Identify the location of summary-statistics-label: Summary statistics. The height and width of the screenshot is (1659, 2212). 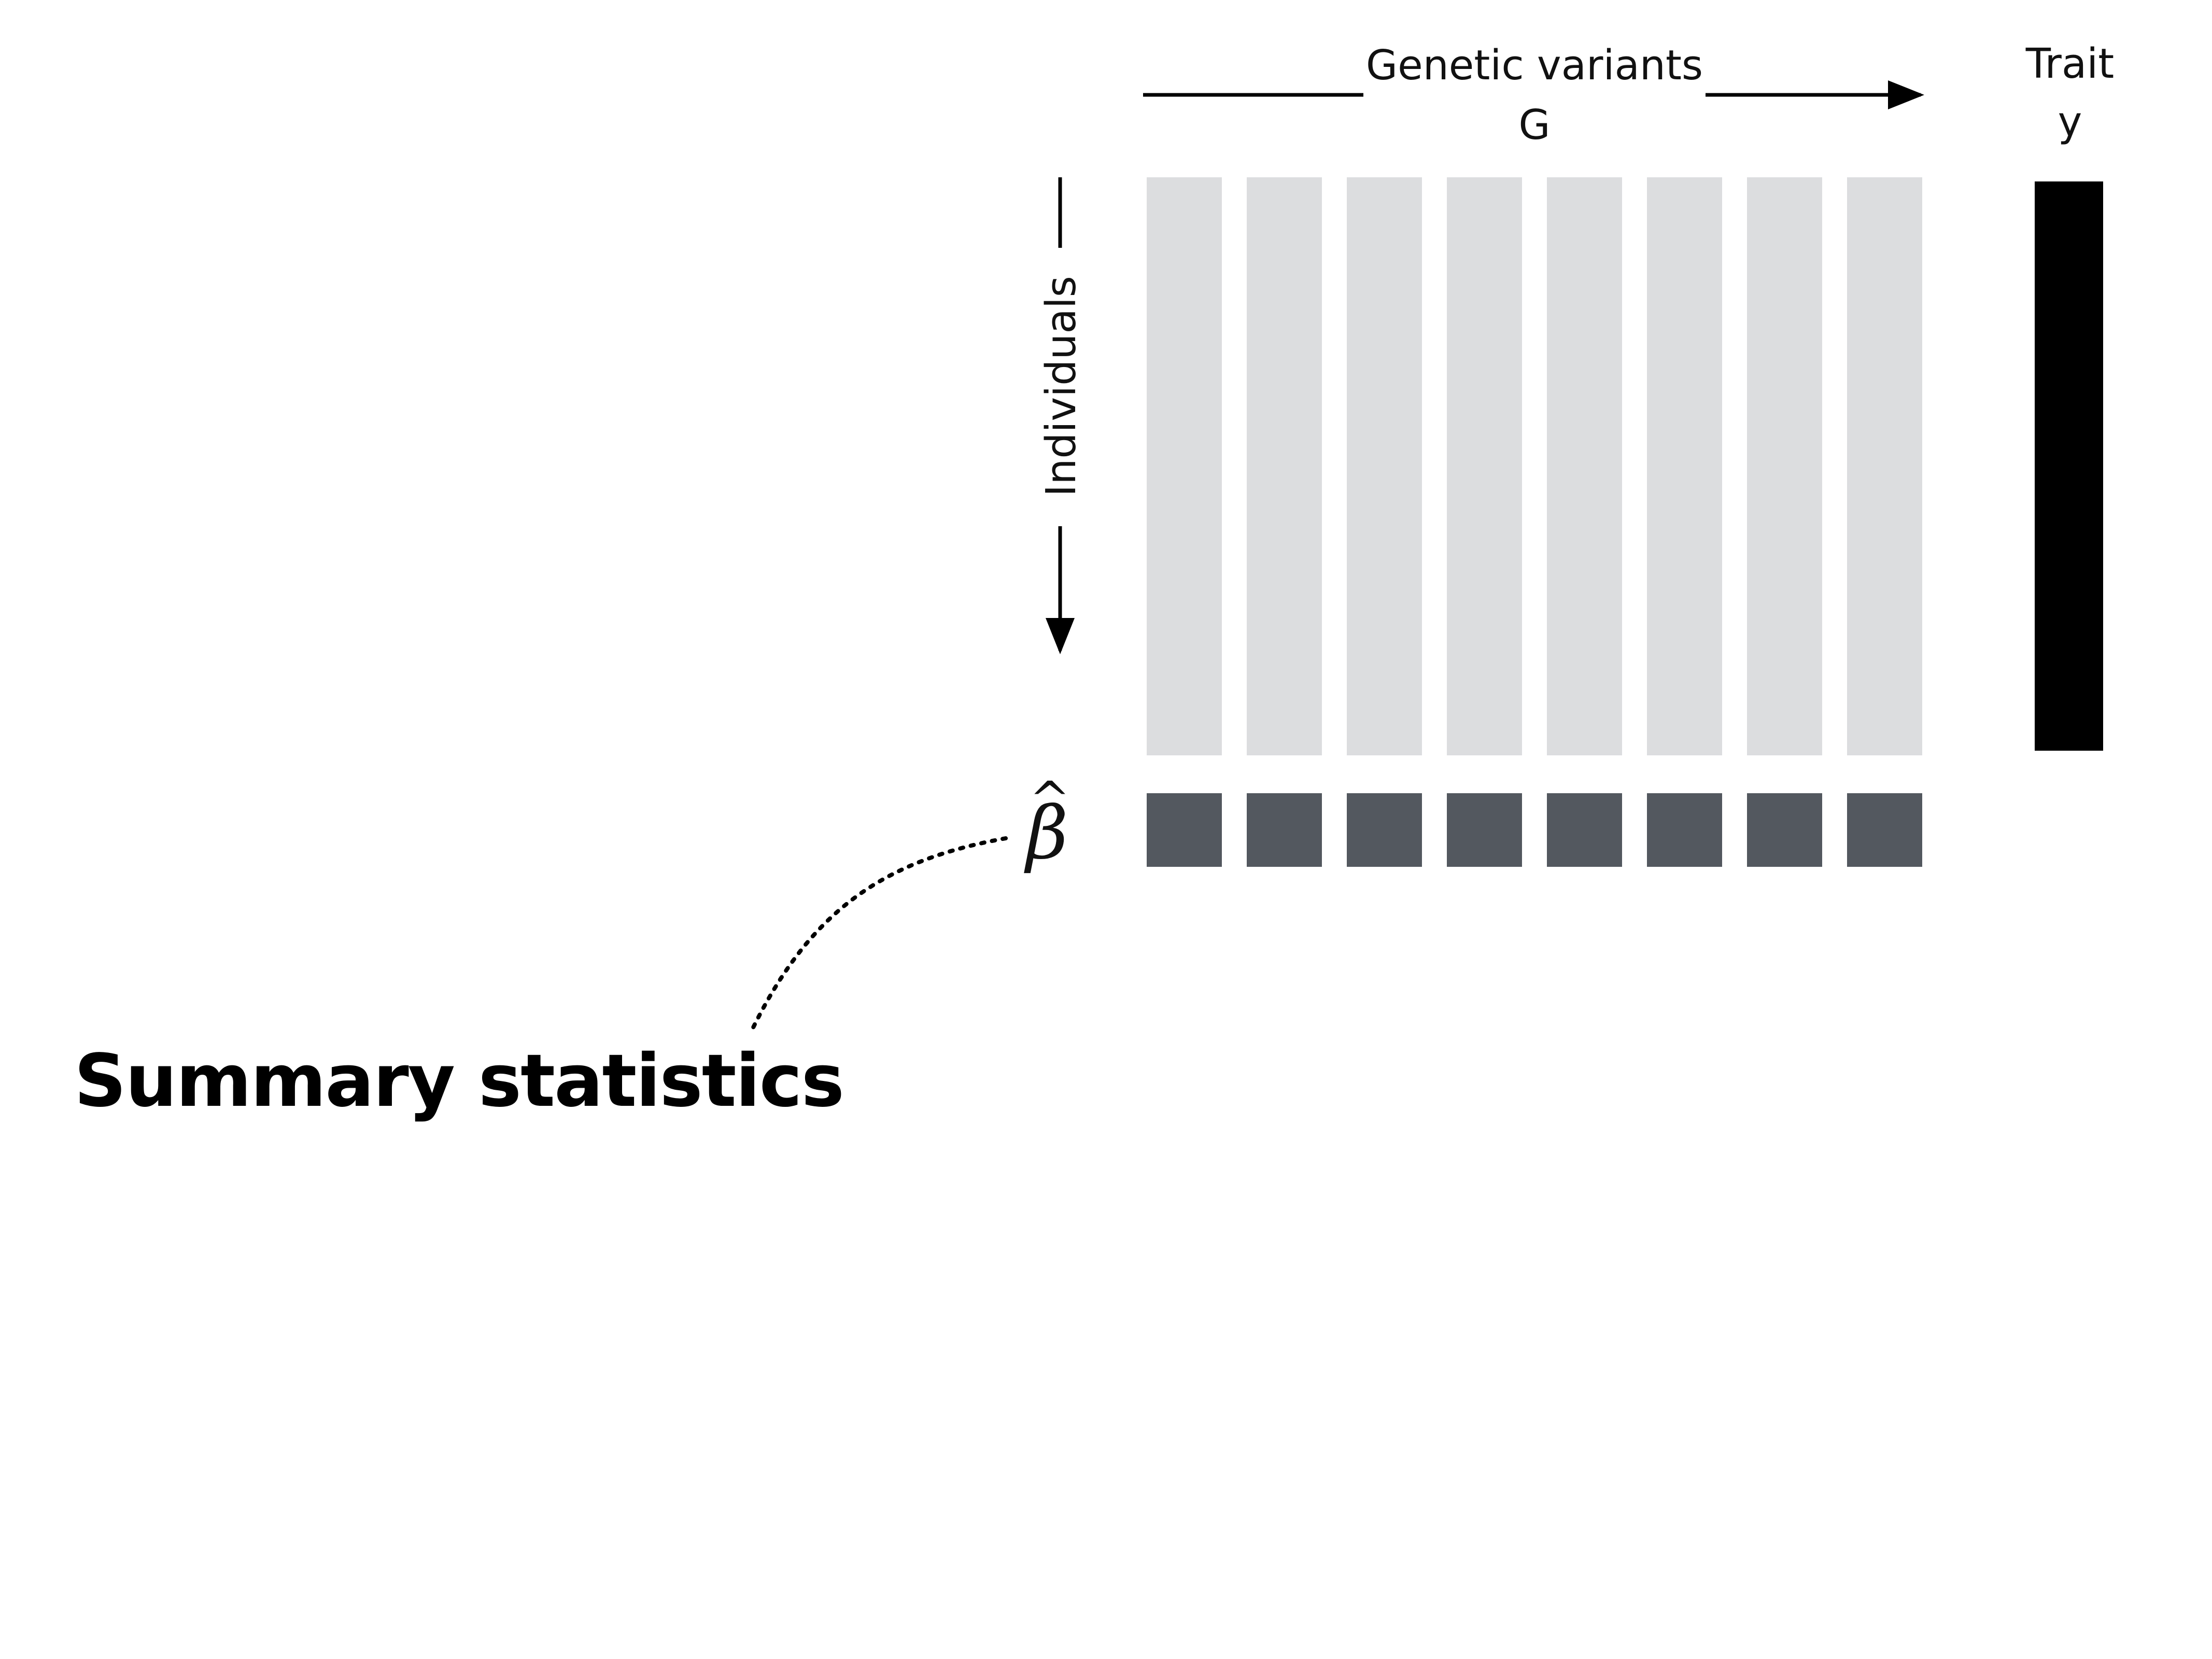
(458, 1081).